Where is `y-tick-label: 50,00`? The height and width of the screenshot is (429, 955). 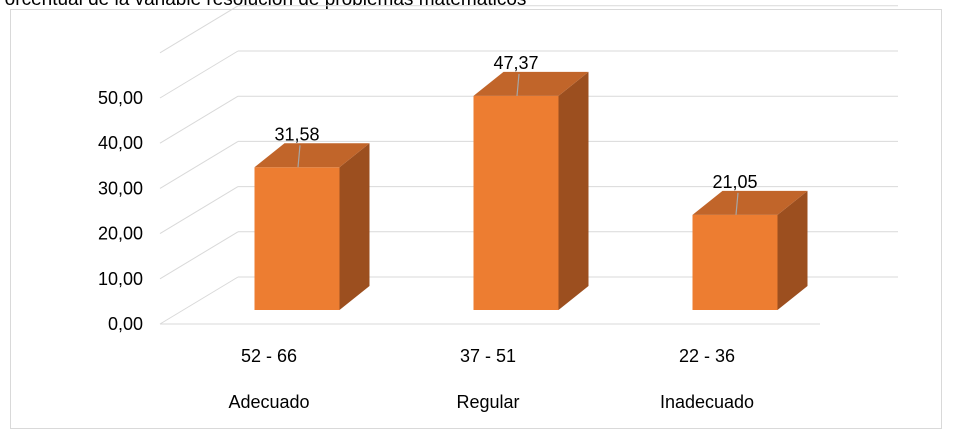 y-tick-label: 50,00 is located at coordinates (120, 98).